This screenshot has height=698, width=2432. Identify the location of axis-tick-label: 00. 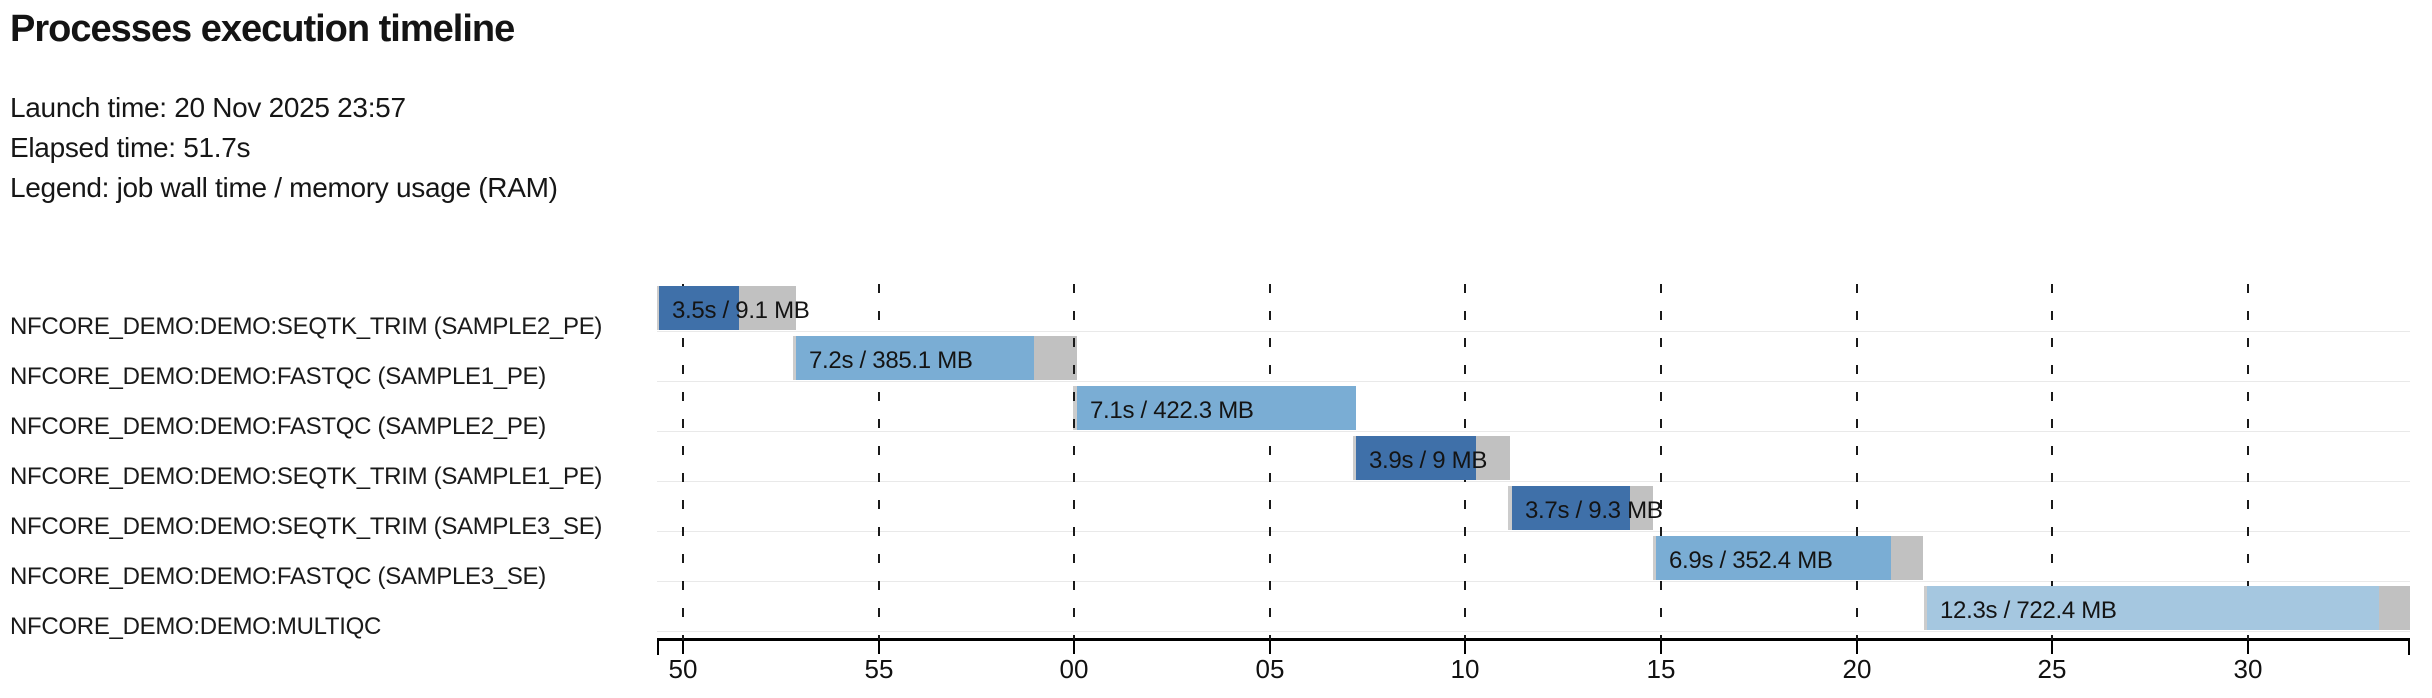
(1074, 669).